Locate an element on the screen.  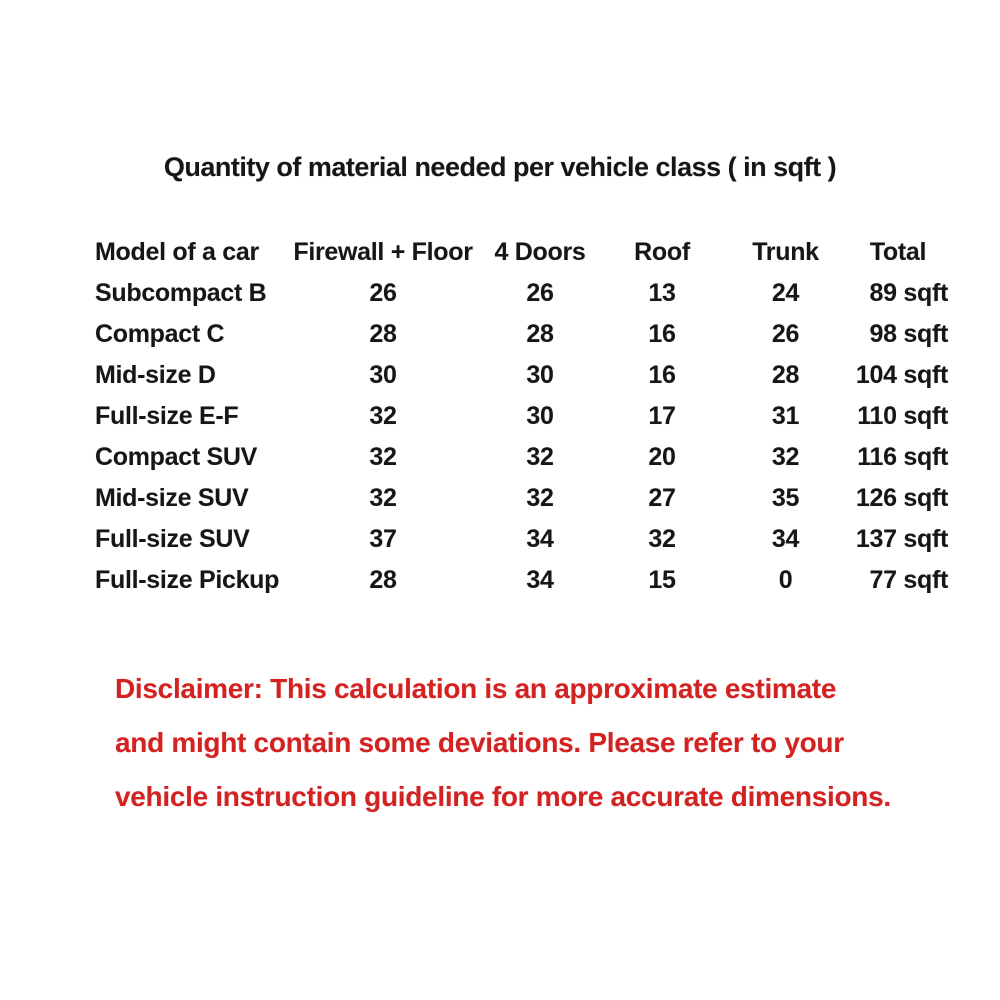
table-row: Full-size Pickup 28 34 15 0 77 sqft is located at coordinates (521, 580).